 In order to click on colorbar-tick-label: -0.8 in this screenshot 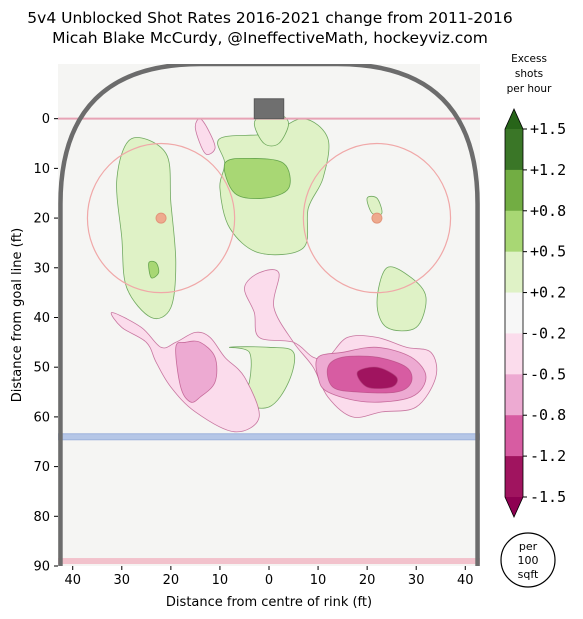, I will do `click(548, 415)`.